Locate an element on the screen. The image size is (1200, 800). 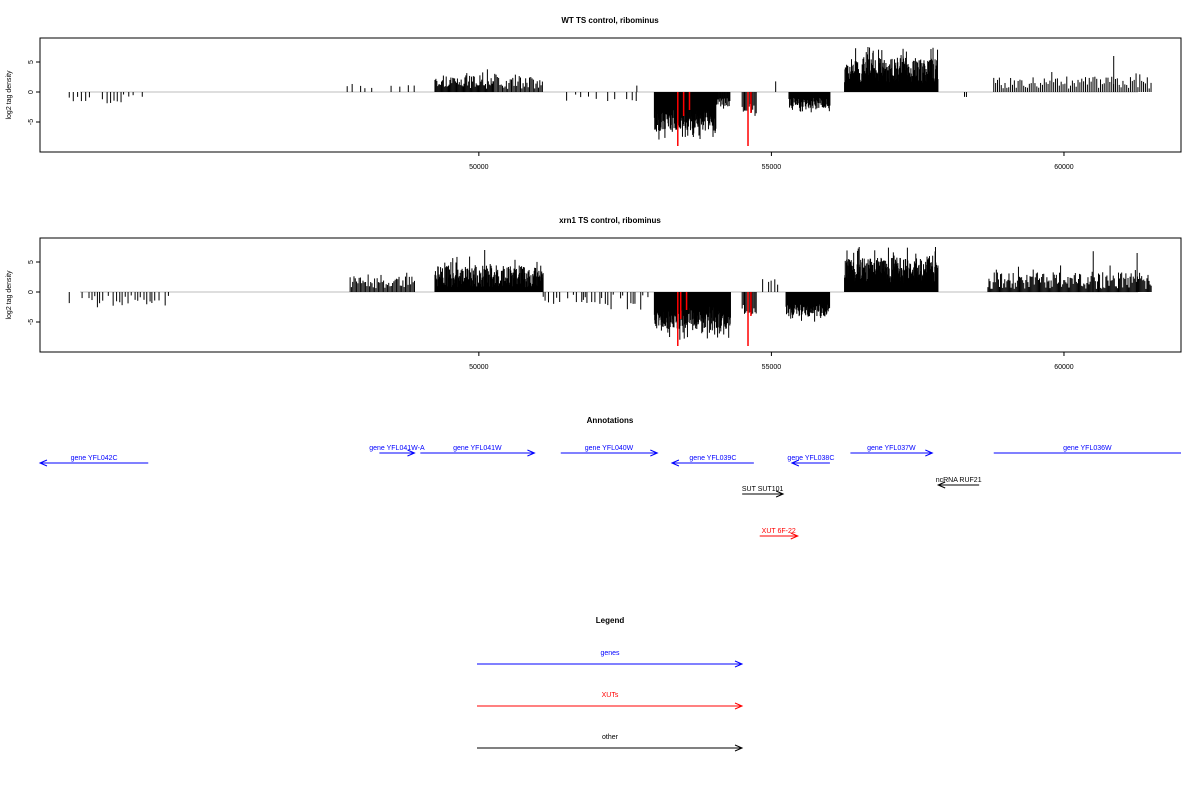
feature-sut-sut101: SUT SUT101 is located at coordinates (763, 492).